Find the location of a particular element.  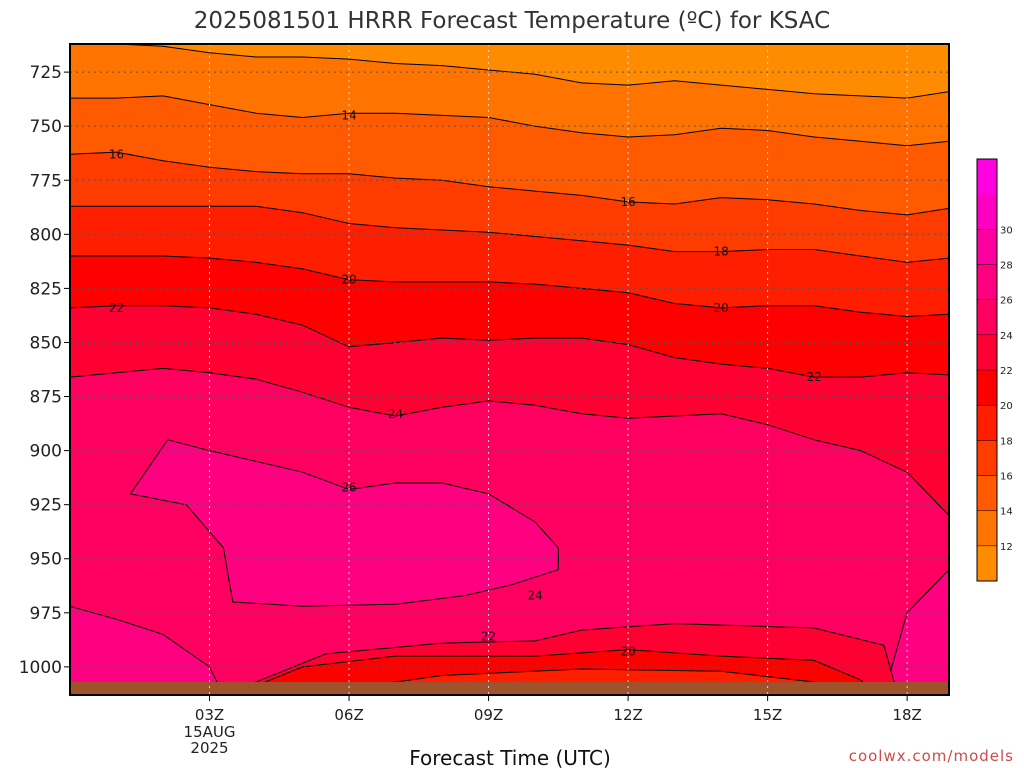

y-tick-label: 950 is located at coordinates (46, 560).